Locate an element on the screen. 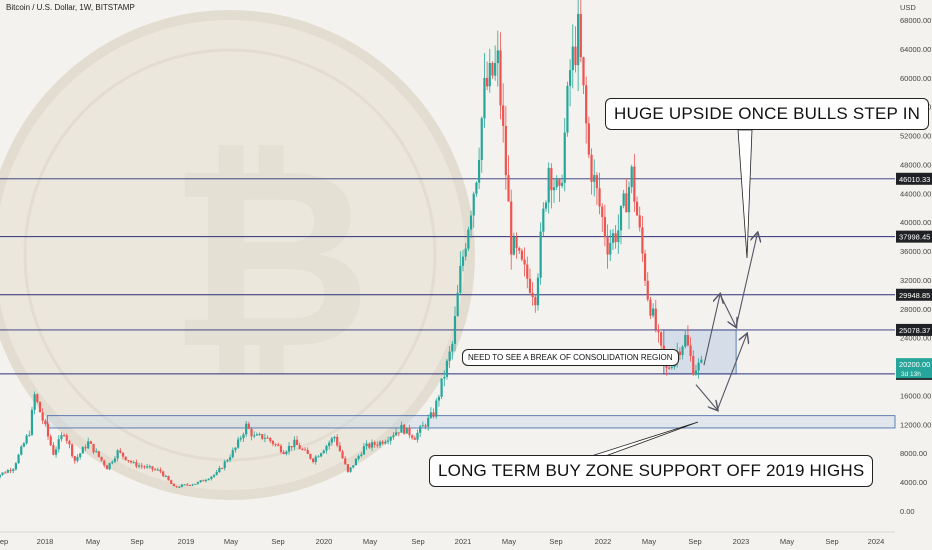 Image resolution: width=932 pixels, height=550 pixels. x-tick-label: 2018 is located at coordinates (45, 541).